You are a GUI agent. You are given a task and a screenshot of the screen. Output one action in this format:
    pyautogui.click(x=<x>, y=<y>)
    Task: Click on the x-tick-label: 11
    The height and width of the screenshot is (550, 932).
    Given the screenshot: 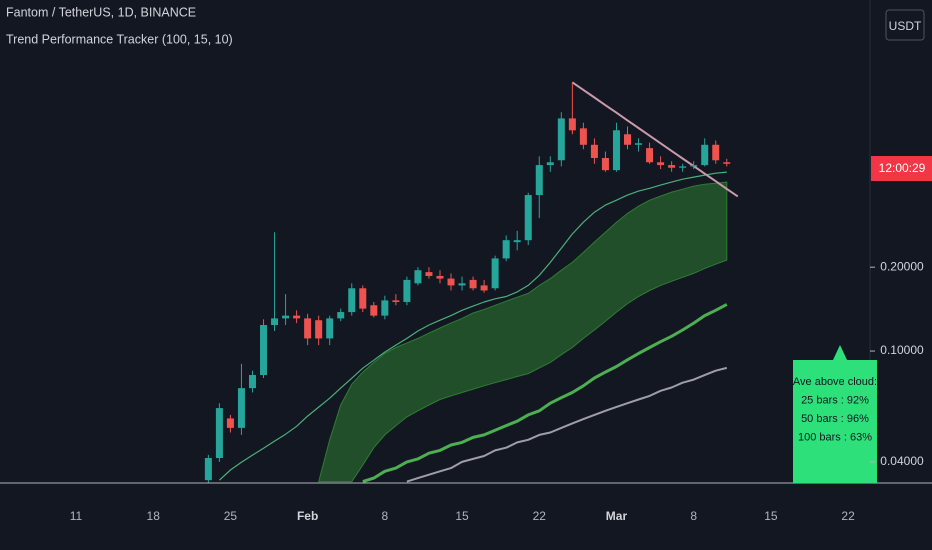 What is the action you would take?
    pyautogui.click(x=76, y=516)
    